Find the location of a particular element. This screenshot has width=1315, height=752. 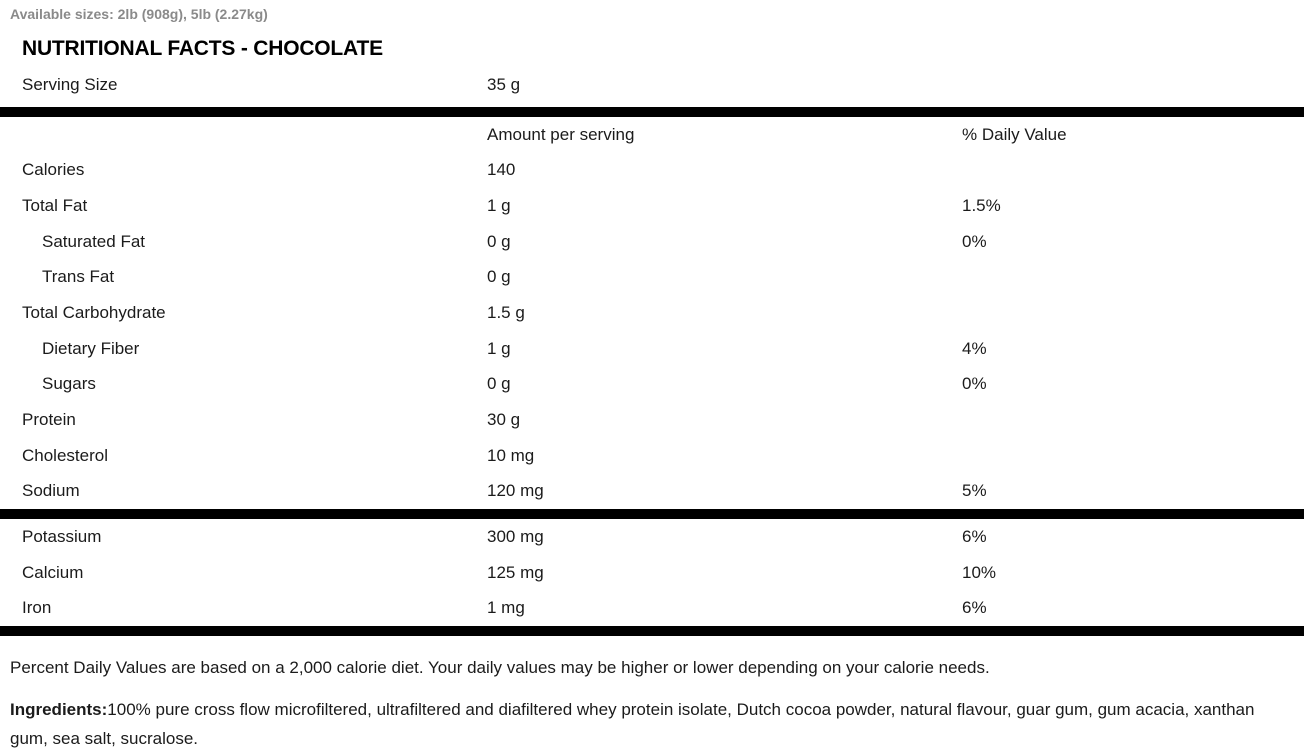

nutrient-amount: 120 mg is located at coordinates (515, 491).